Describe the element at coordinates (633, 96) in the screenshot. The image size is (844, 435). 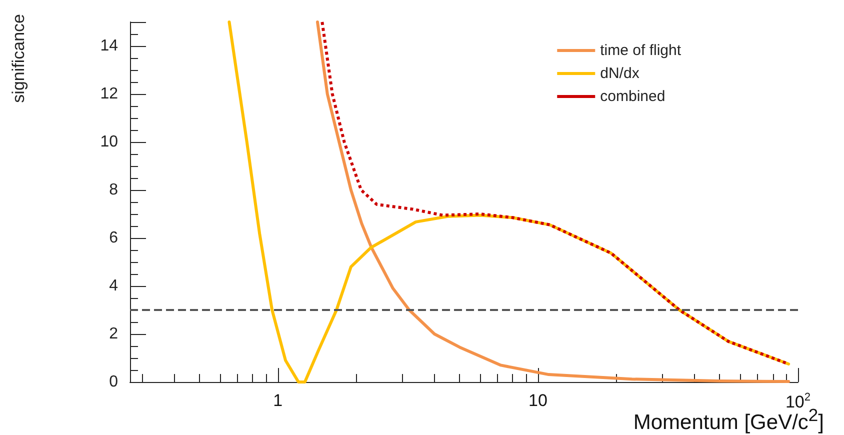
I see `legend-label: combined` at that location.